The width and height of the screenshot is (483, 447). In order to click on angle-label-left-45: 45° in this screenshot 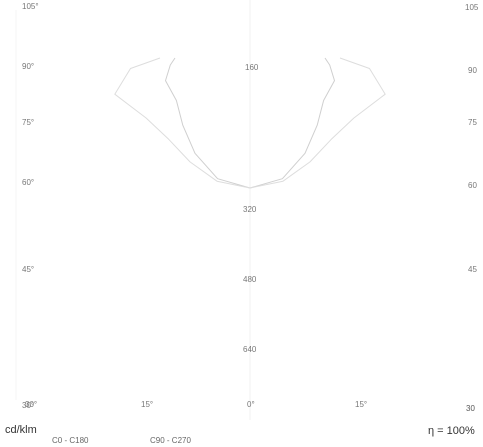, I will do `click(28, 269)`.